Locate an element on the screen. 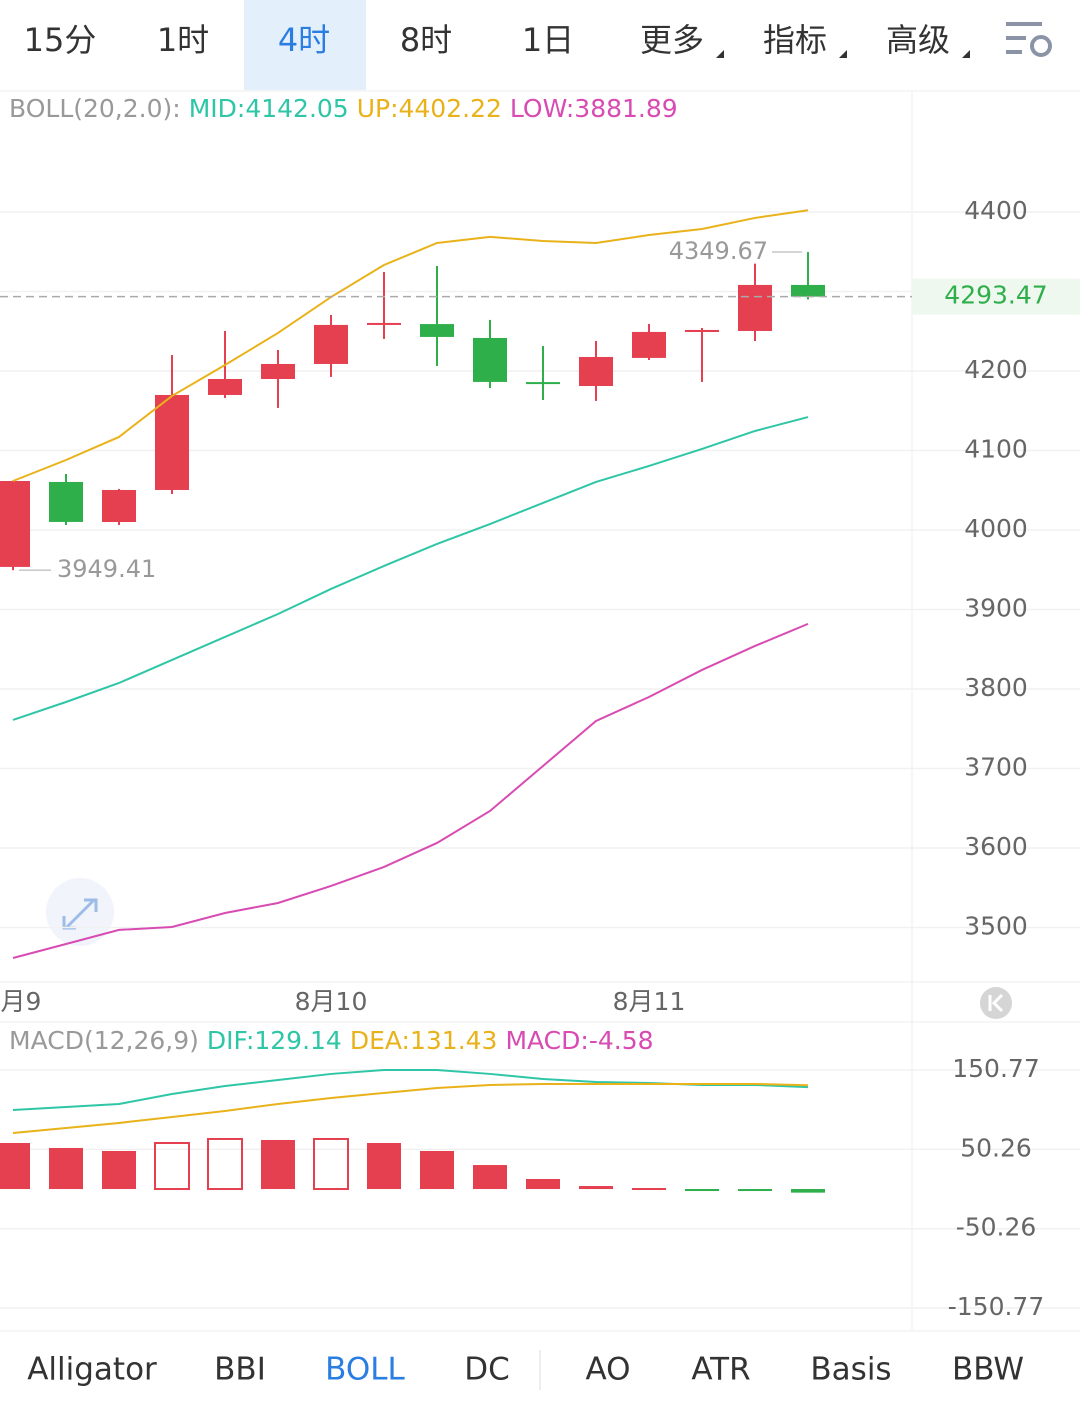 The image size is (1080, 1414). y-tick-label: 50.26 is located at coordinates (996, 1147).